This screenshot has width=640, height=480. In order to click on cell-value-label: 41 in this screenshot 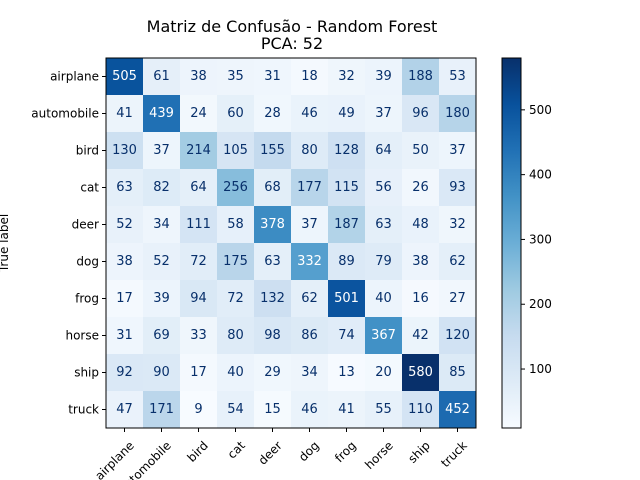, I will do `click(346, 409)`.